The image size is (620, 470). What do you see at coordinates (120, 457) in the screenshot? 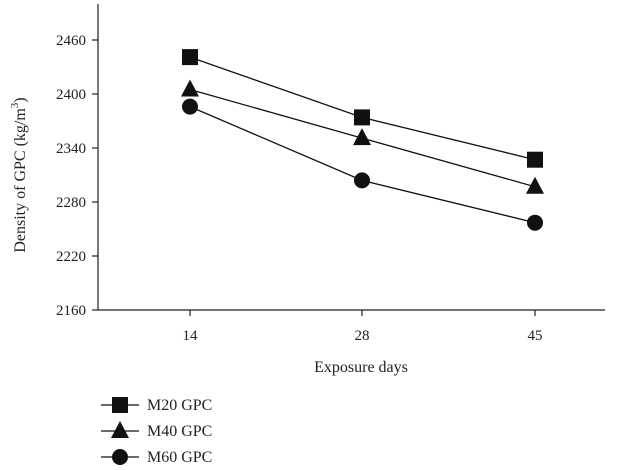
I see `legend-marker-m60-gpc` at bounding box center [120, 457].